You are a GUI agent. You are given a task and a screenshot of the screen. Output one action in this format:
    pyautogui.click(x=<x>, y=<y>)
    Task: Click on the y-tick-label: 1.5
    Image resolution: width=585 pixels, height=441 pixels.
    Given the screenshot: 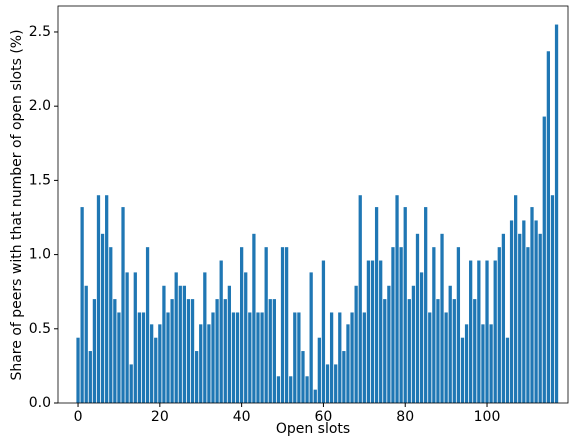 What is the action you would take?
    pyautogui.click(x=40, y=180)
    